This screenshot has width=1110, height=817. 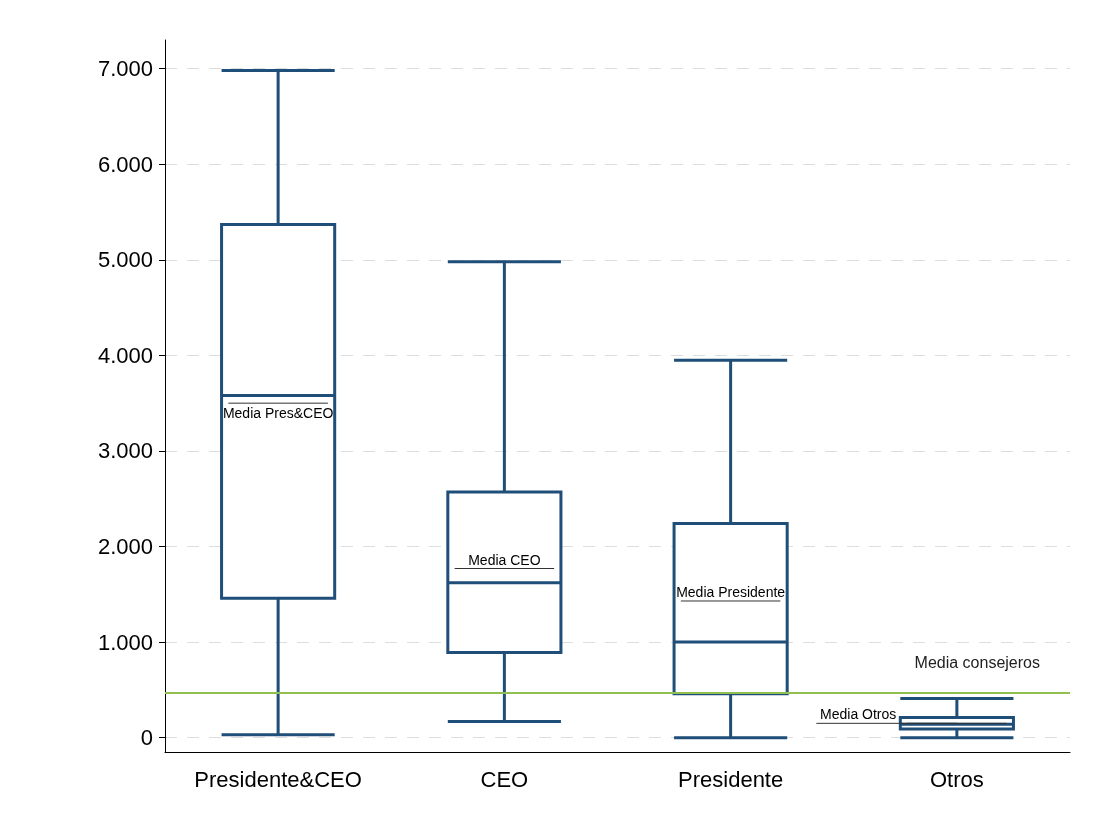 What do you see at coordinates (504, 779) in the screenshot?
I see `x-tick-label: CEO` at bounding box center [504, 779].